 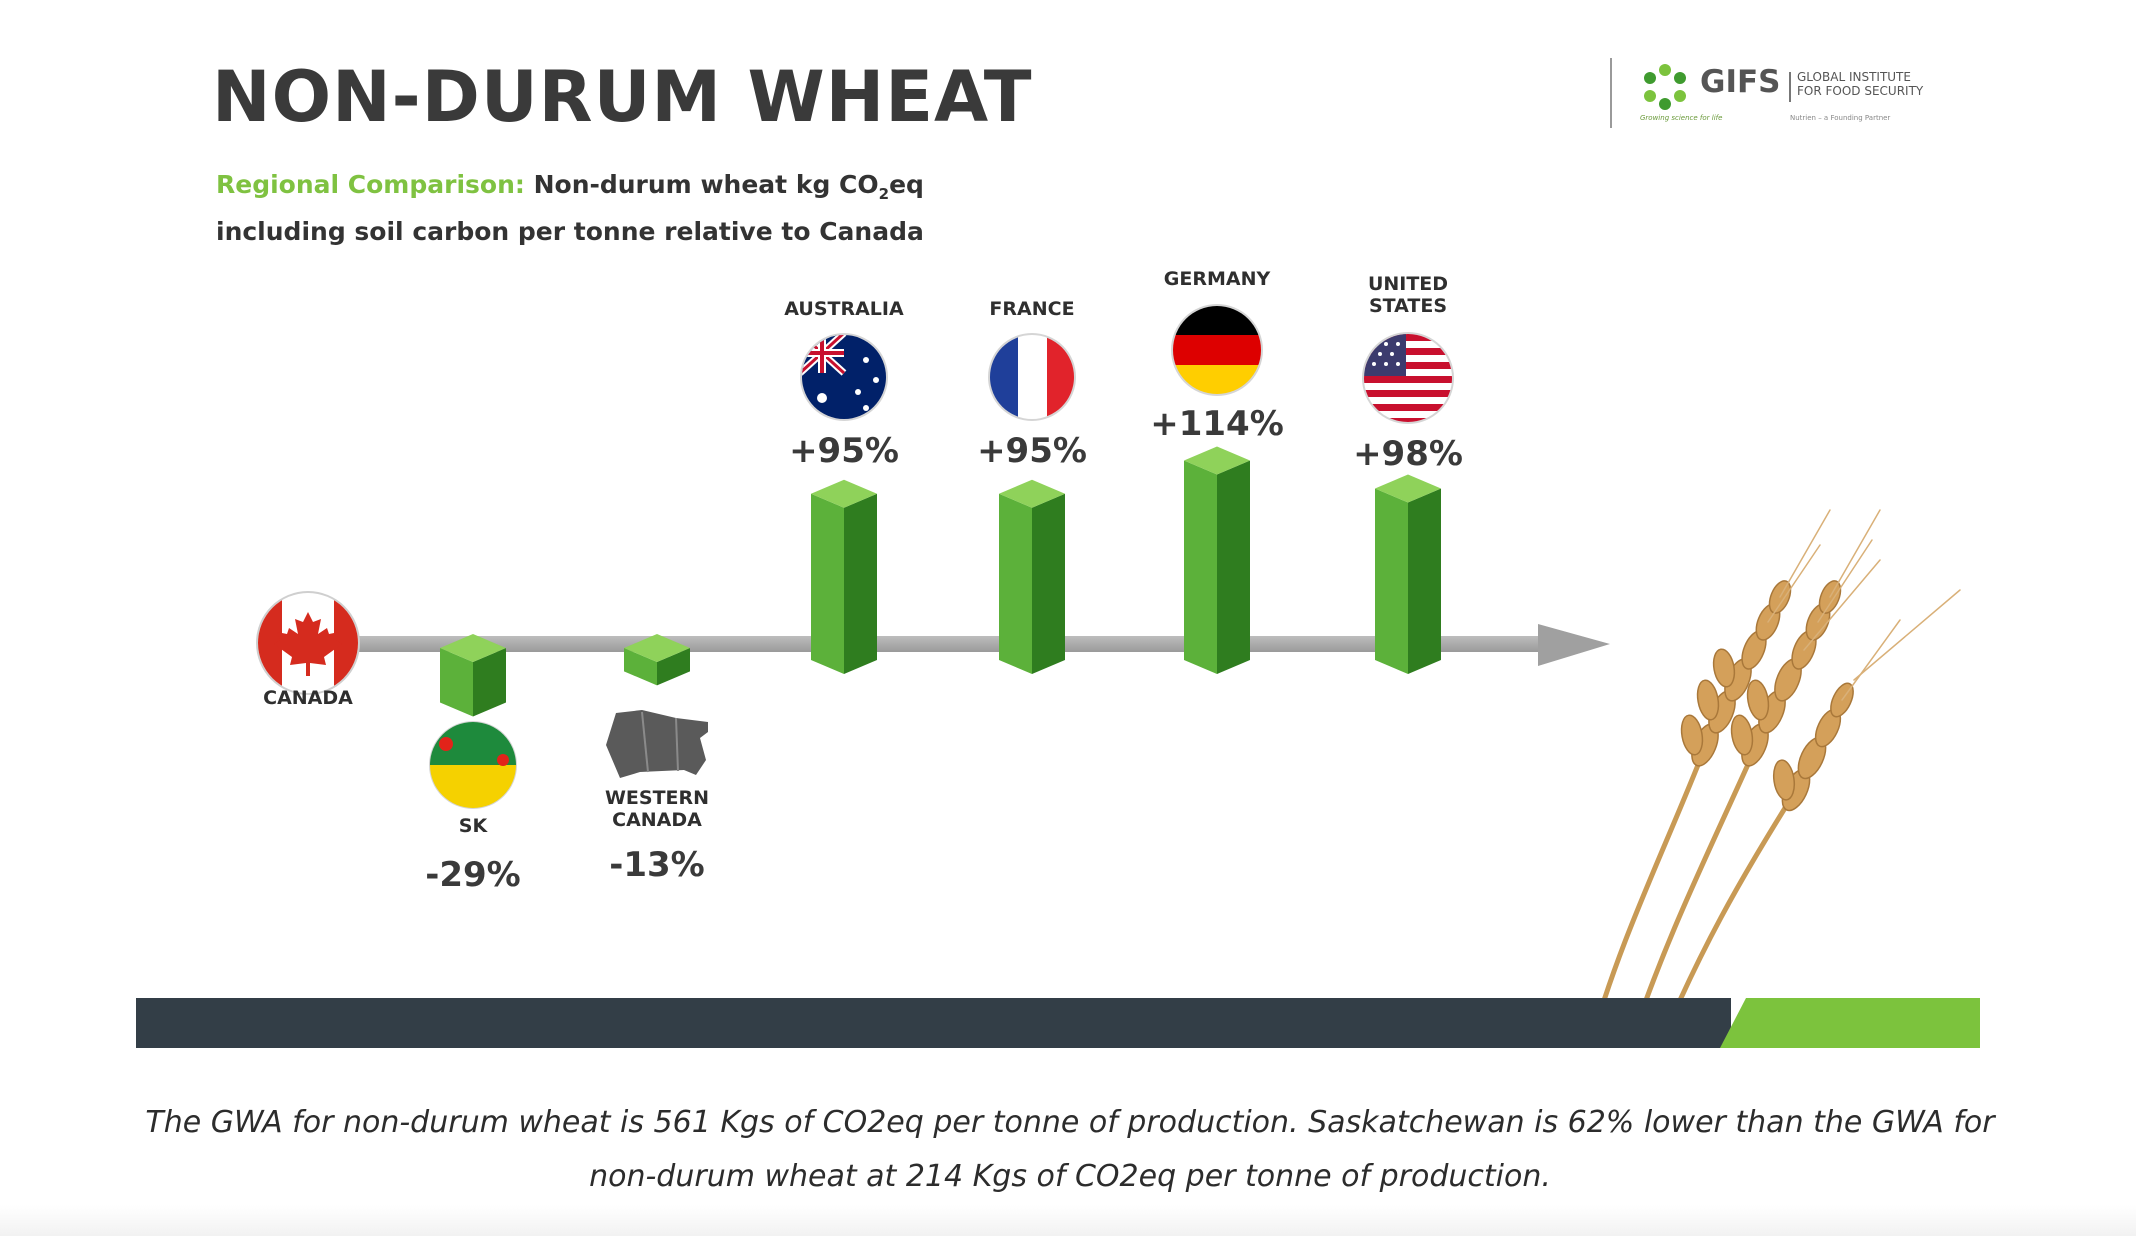 What do you see at coordinates (622, 97) in the screenshot?
I see `slide-title: NON-DURUM WHEAT` at bounding box center [622, 97].